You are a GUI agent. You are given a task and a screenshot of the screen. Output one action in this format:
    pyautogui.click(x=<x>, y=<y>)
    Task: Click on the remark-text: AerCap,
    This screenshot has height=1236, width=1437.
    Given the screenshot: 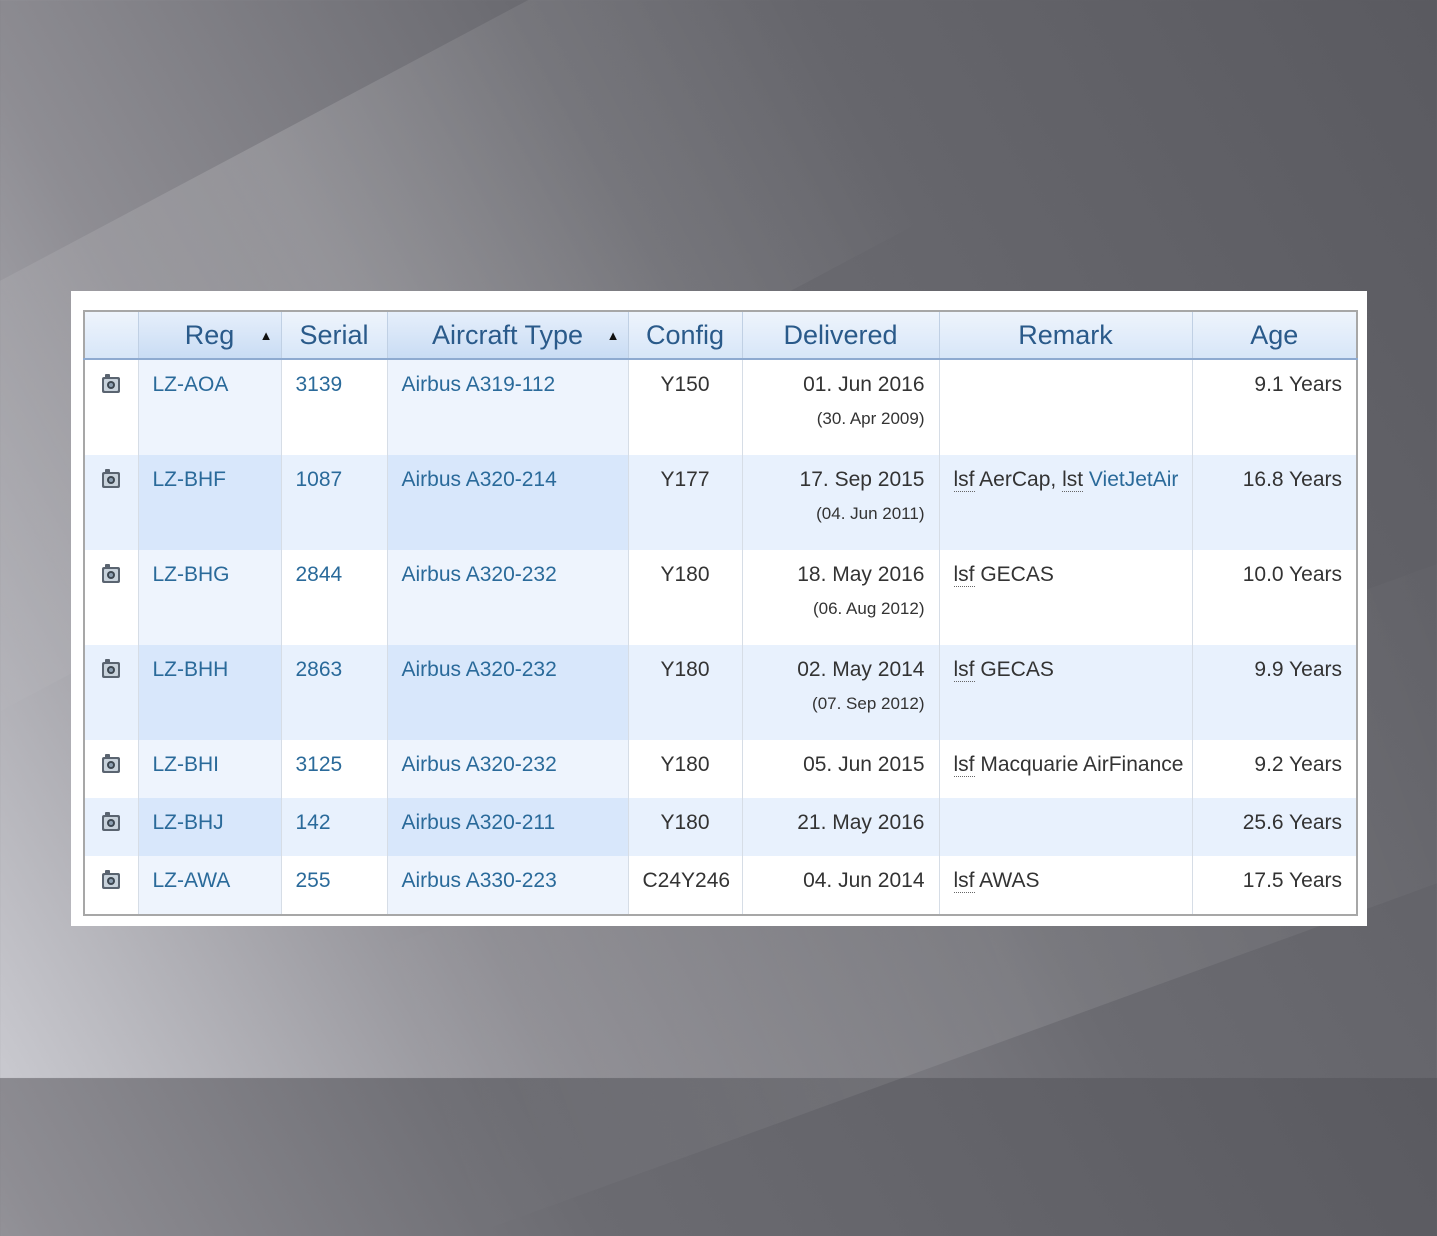 What is the action you would take?
    pyautogui.click(x=1018, y=479)
    